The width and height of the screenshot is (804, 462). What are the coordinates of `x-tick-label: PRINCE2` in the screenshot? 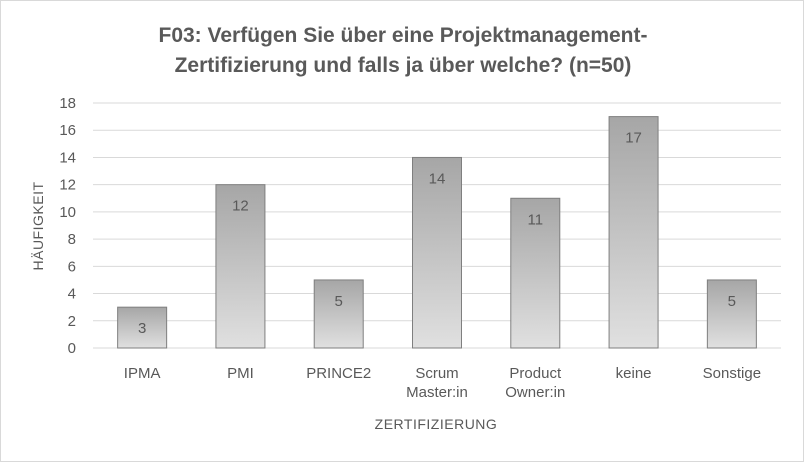 It's located at (338, 373).